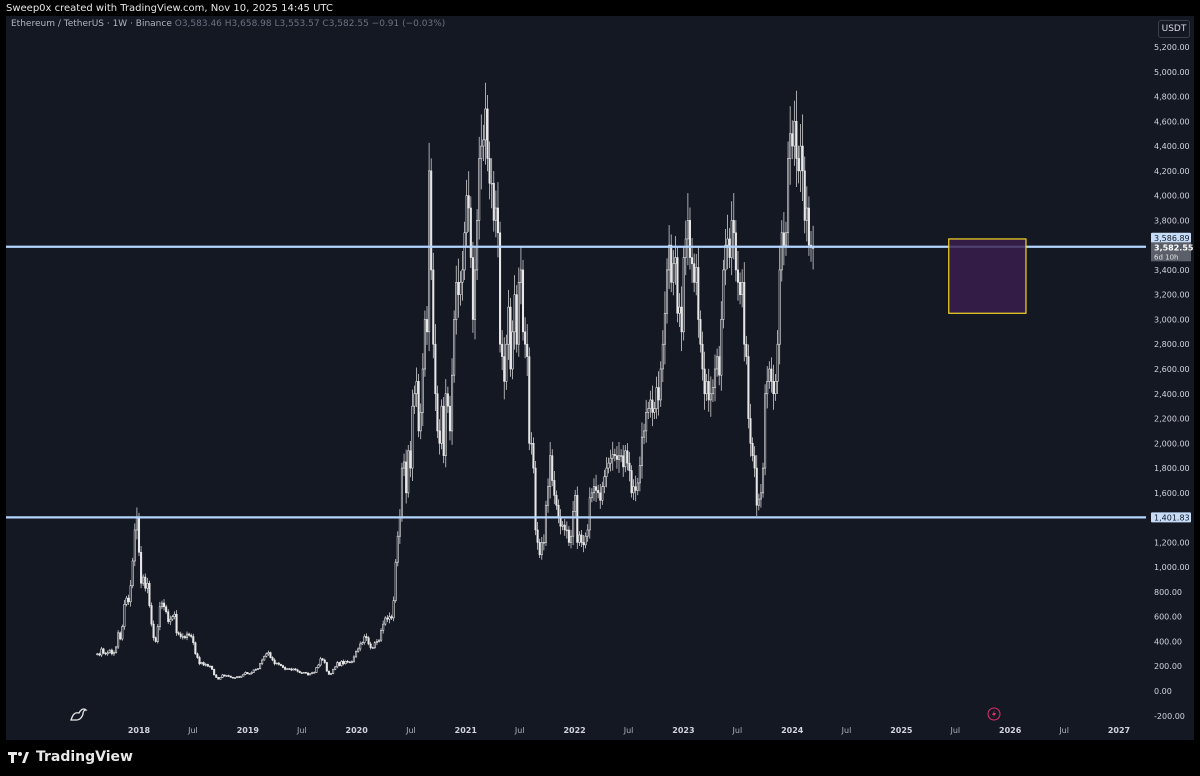 The width and height of the screenshot is (1200, 776). Describe the element at coordinates (91, 24) in the screenshot. I see `symbol-name: Ethereum / TetherUS · 1W · Binance` at that location.